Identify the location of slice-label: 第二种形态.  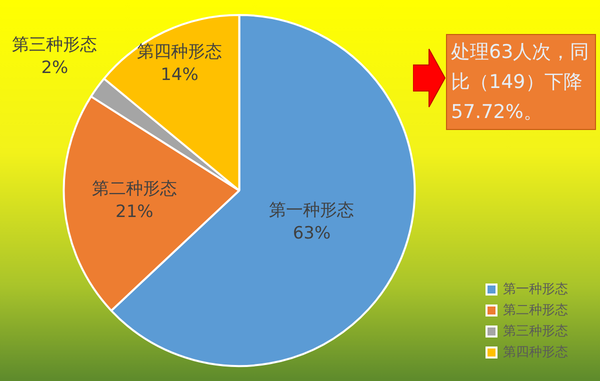
(134, 188).